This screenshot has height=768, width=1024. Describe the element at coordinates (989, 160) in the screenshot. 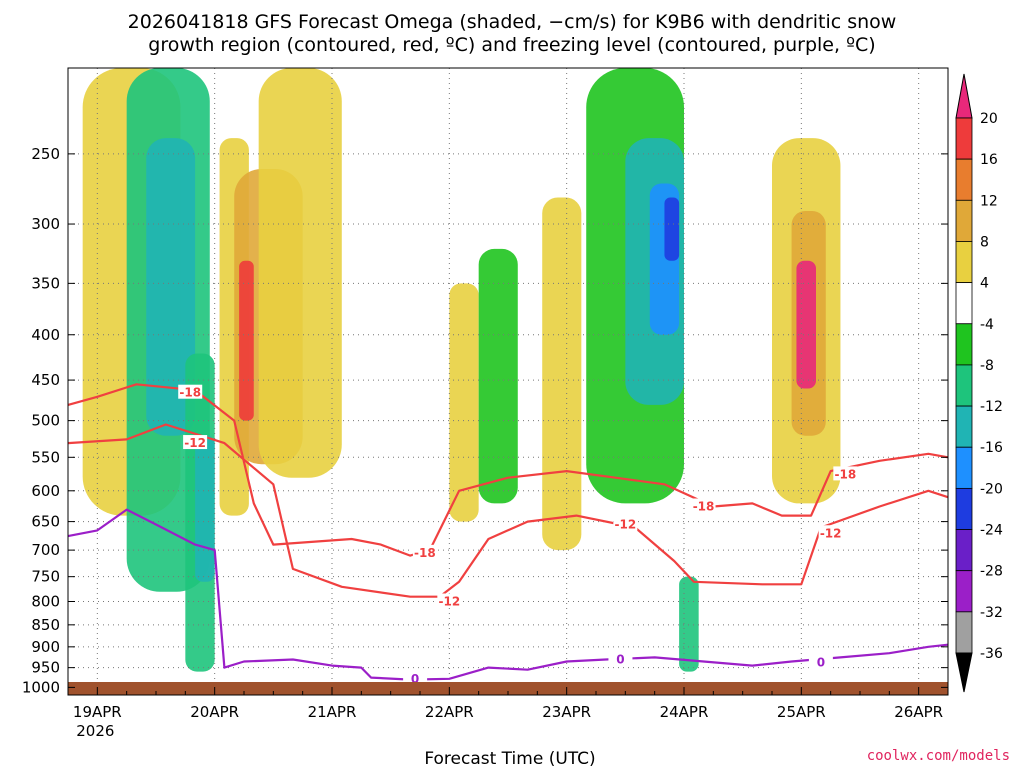

I see `colorbar-label-16: 16` at that location.